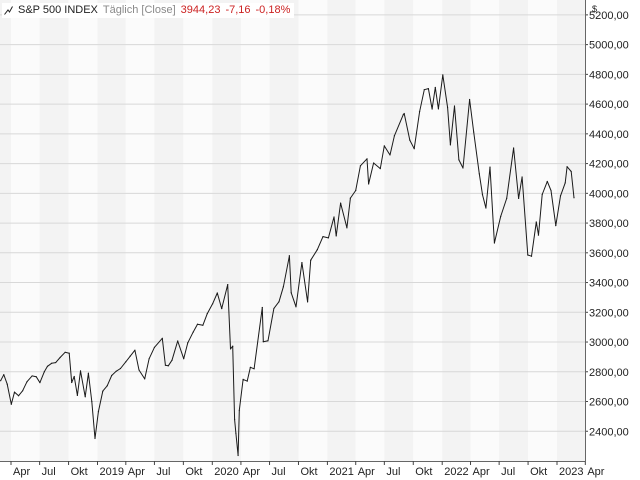 The height and width of the screenshot is (480, 640). I want to click on price-change: -7,16, so click(238, 10).